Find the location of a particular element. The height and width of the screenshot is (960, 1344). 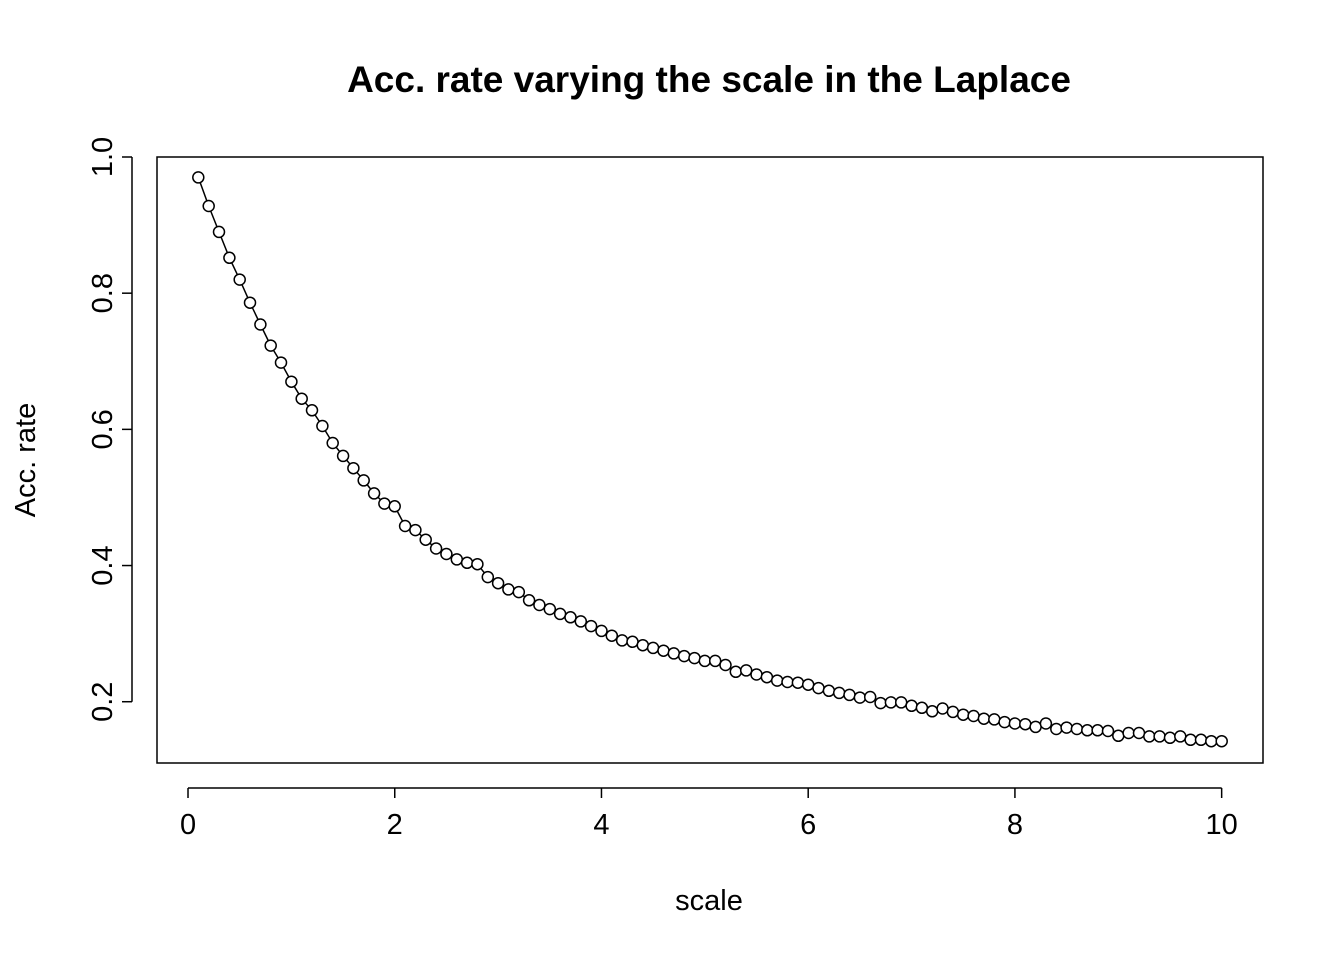

x-tick-label: 6 is located at coordinates (808, 825).